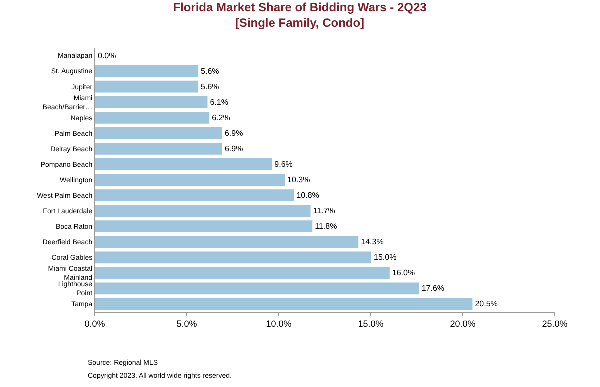  Describe the element at coordinates (433, 289) in the screenshot. I see `data-label: 17.6%` at that location.